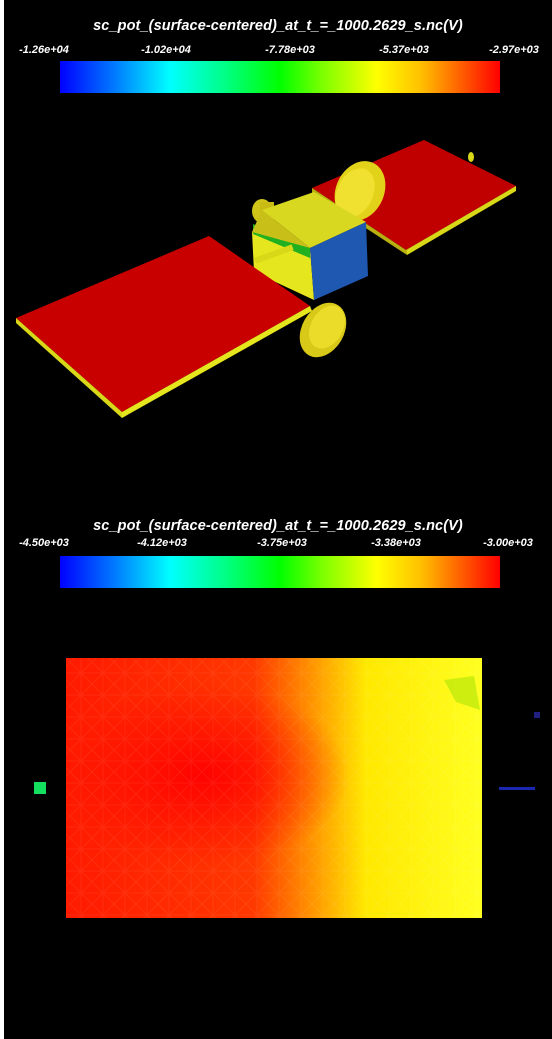 This screenshot has width=552, height=1039. I want to click on top-colorbar-tick: -1.26e+04, so click(44, 50).